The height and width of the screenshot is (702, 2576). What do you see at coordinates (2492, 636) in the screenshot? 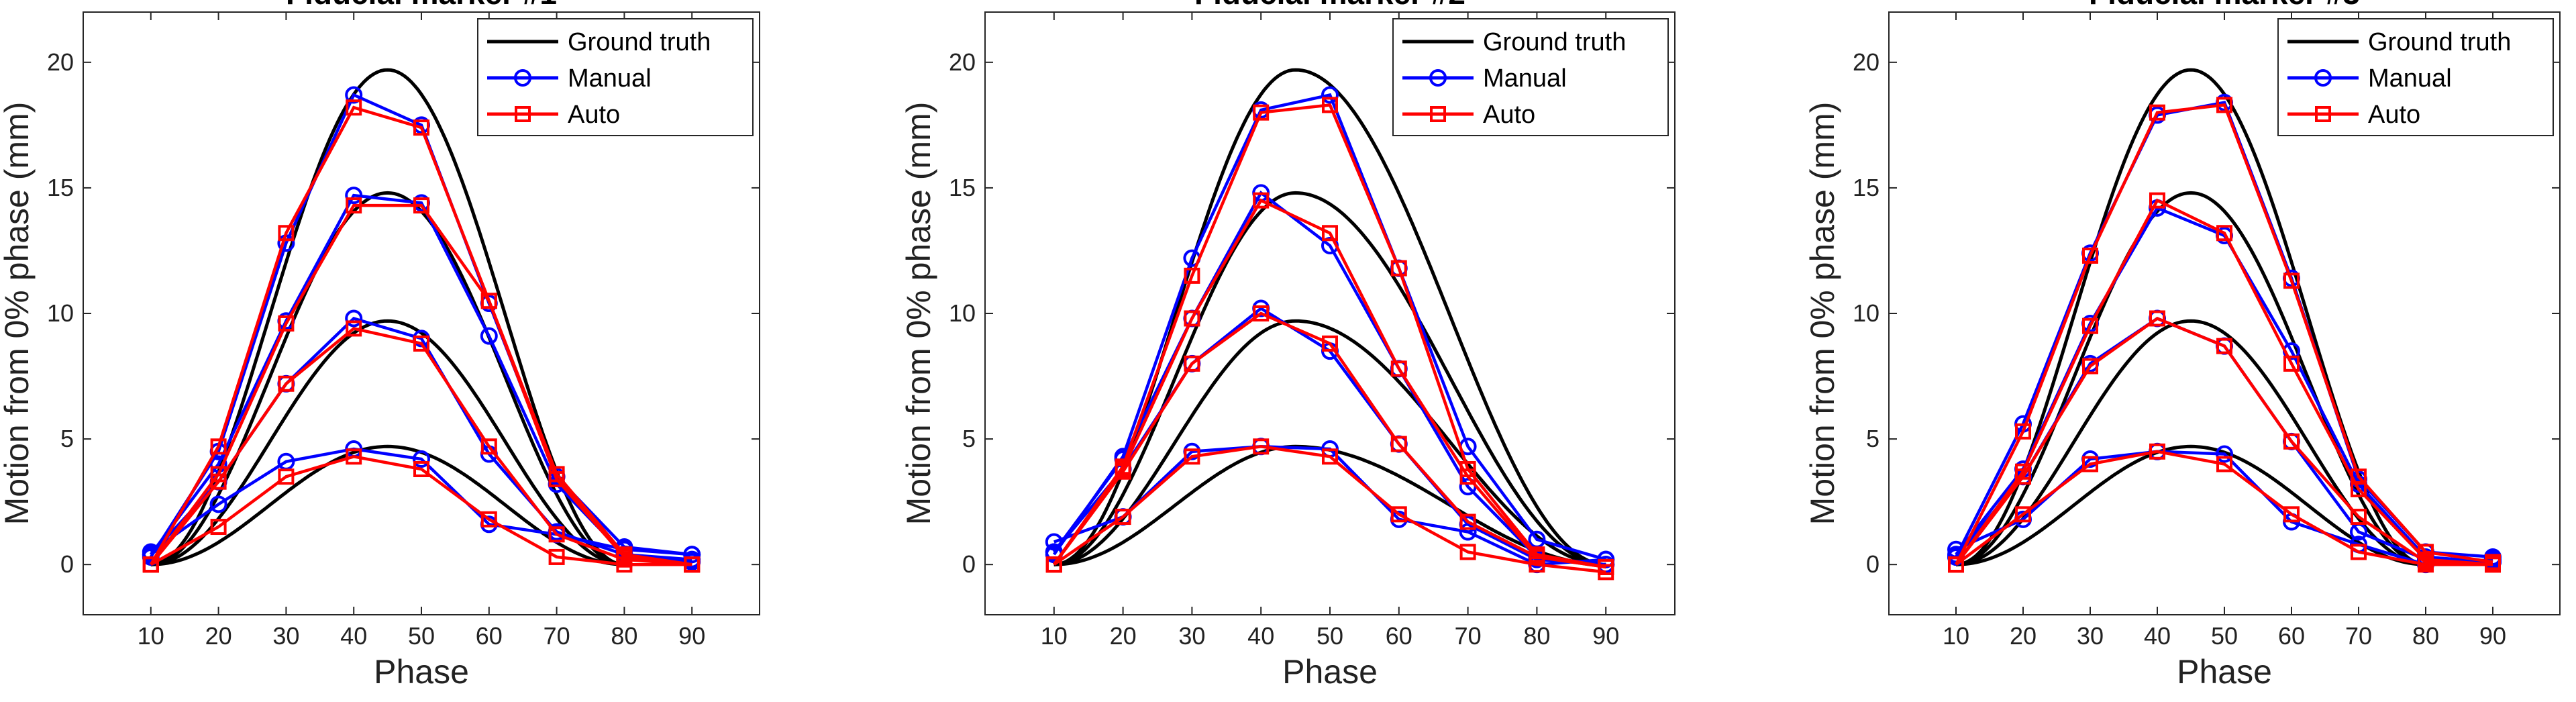
I see `x-tick-label: 90` at bounding box center [2492, 636].